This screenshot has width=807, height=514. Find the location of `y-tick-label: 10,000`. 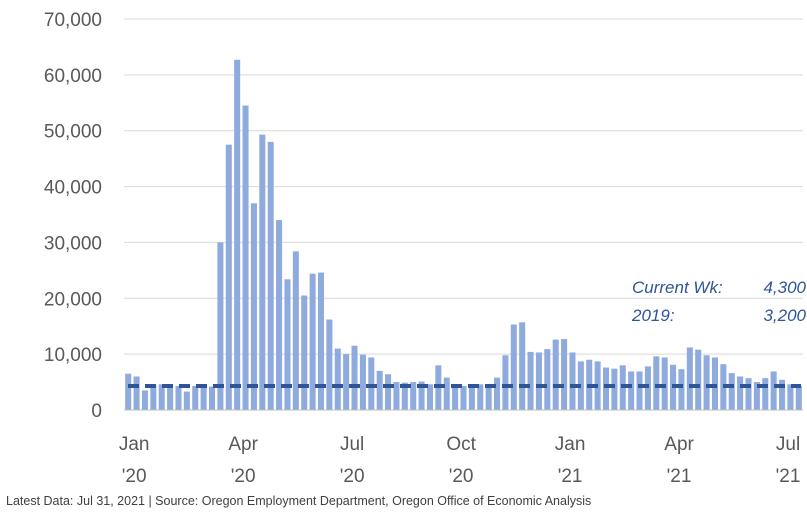

y-tick-label: 10,000 is located at coordinates (73, 355).